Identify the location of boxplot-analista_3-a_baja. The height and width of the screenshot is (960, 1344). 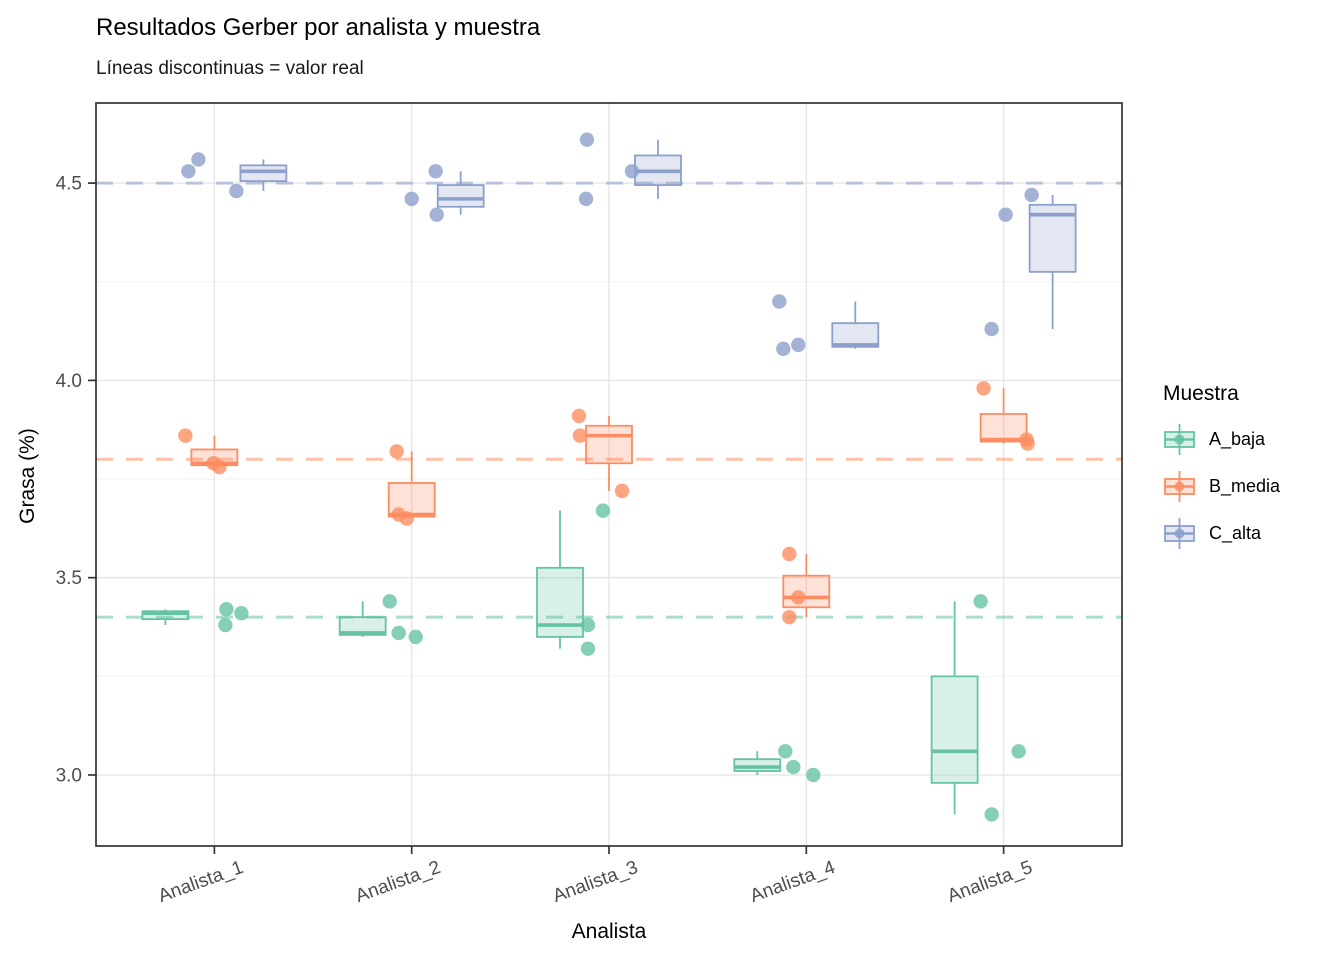
(560, 579).